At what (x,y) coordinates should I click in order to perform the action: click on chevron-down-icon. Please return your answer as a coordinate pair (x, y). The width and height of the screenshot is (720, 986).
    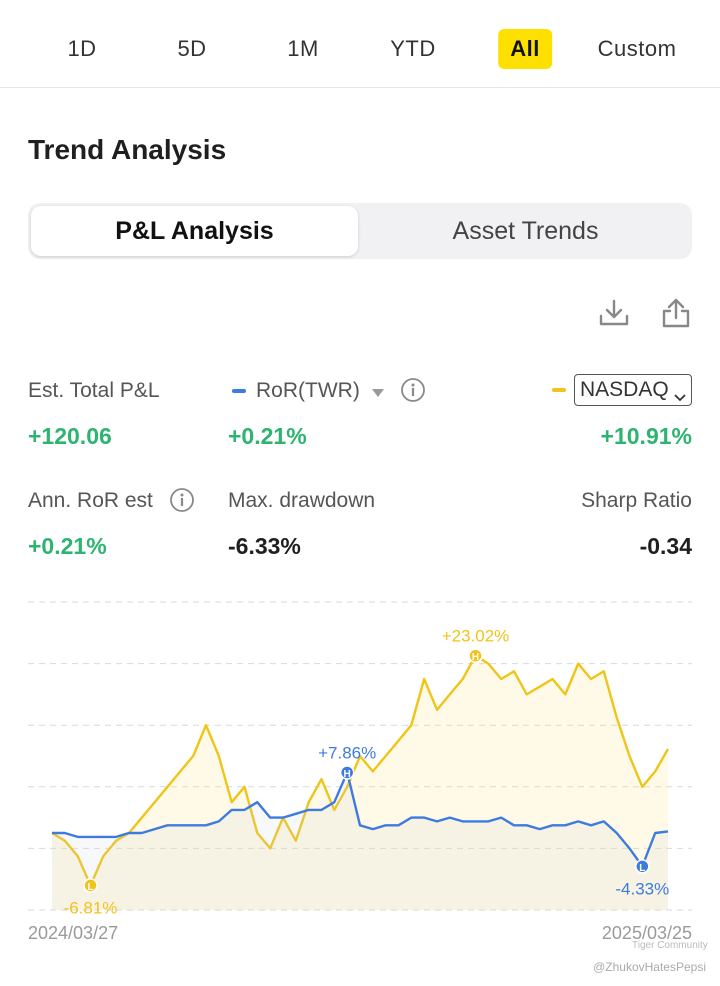
    Looking at the image, I should click on (680, 398).